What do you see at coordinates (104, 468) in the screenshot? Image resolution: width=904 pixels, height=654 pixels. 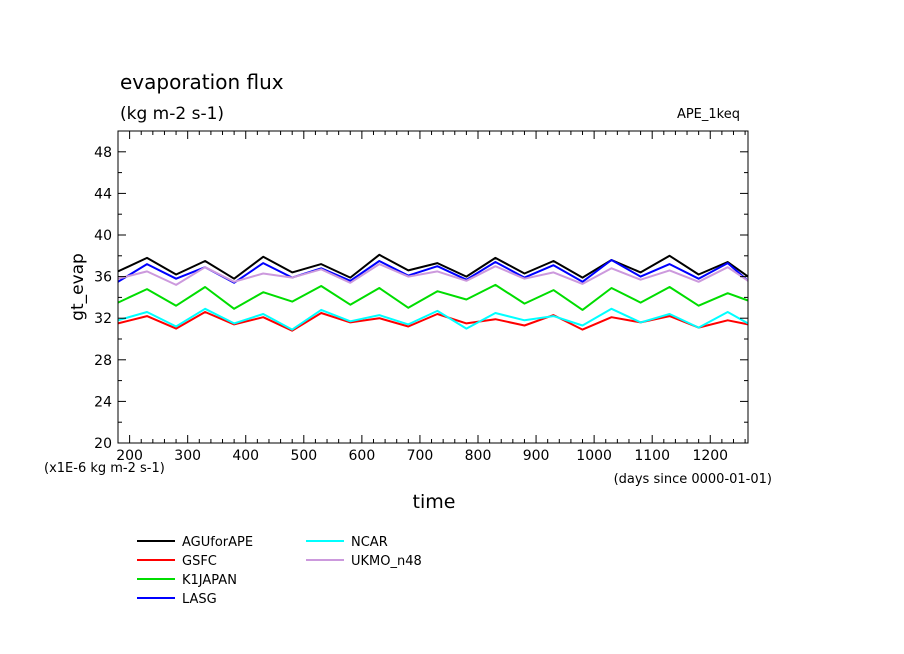 I see `y-unit-note: (x1E-6 kg m-2 s-1)` at bounding box center [104, 468].